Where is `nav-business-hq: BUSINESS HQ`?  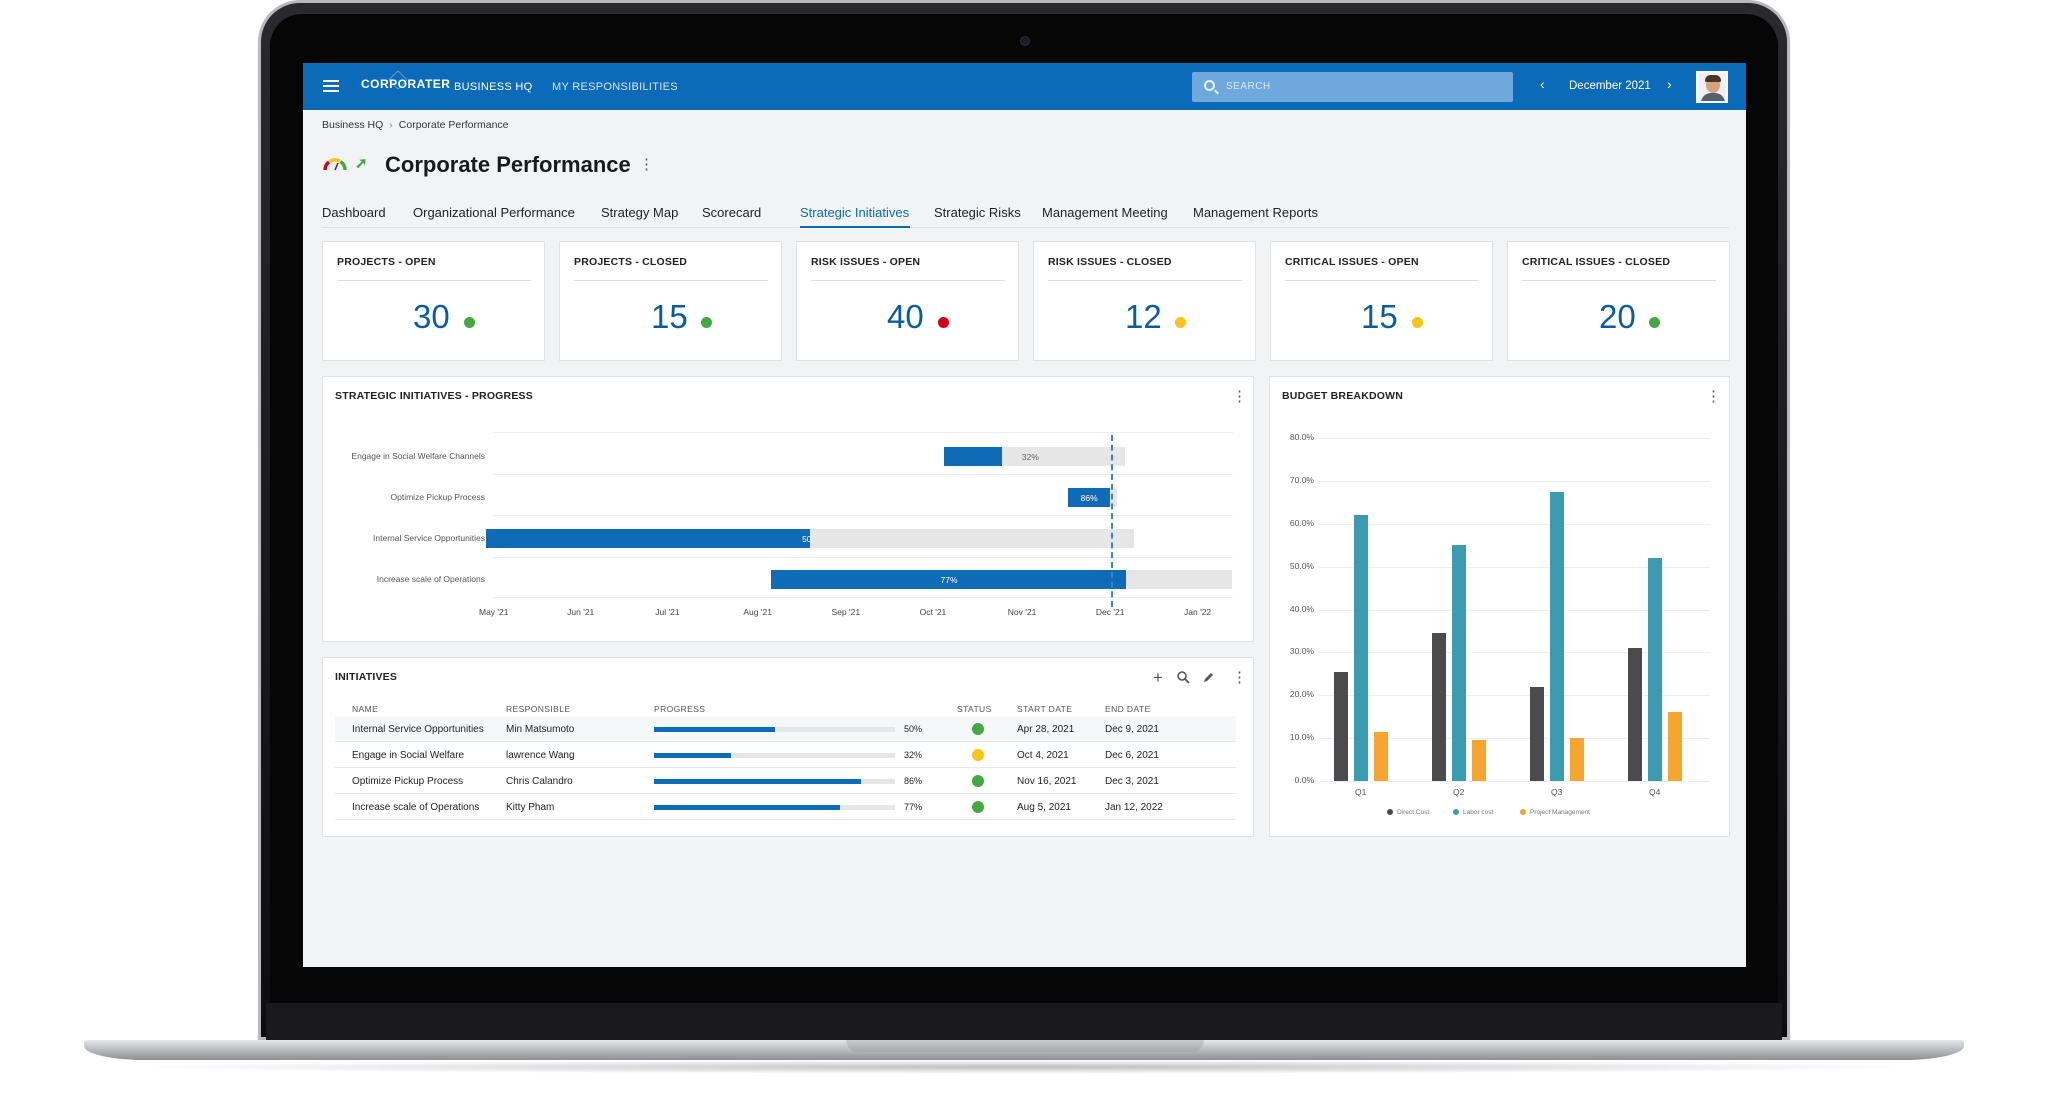 nav-business-hq: BUSINESS HQ is located at coordinates (493, 87).